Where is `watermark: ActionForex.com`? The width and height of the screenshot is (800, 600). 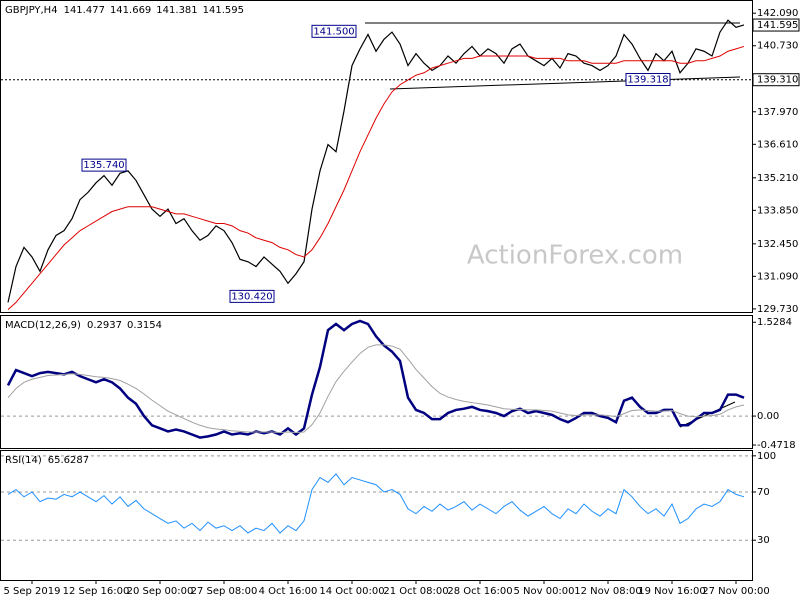 watermark: ActionForex.com is located at coordinates (575, 256).